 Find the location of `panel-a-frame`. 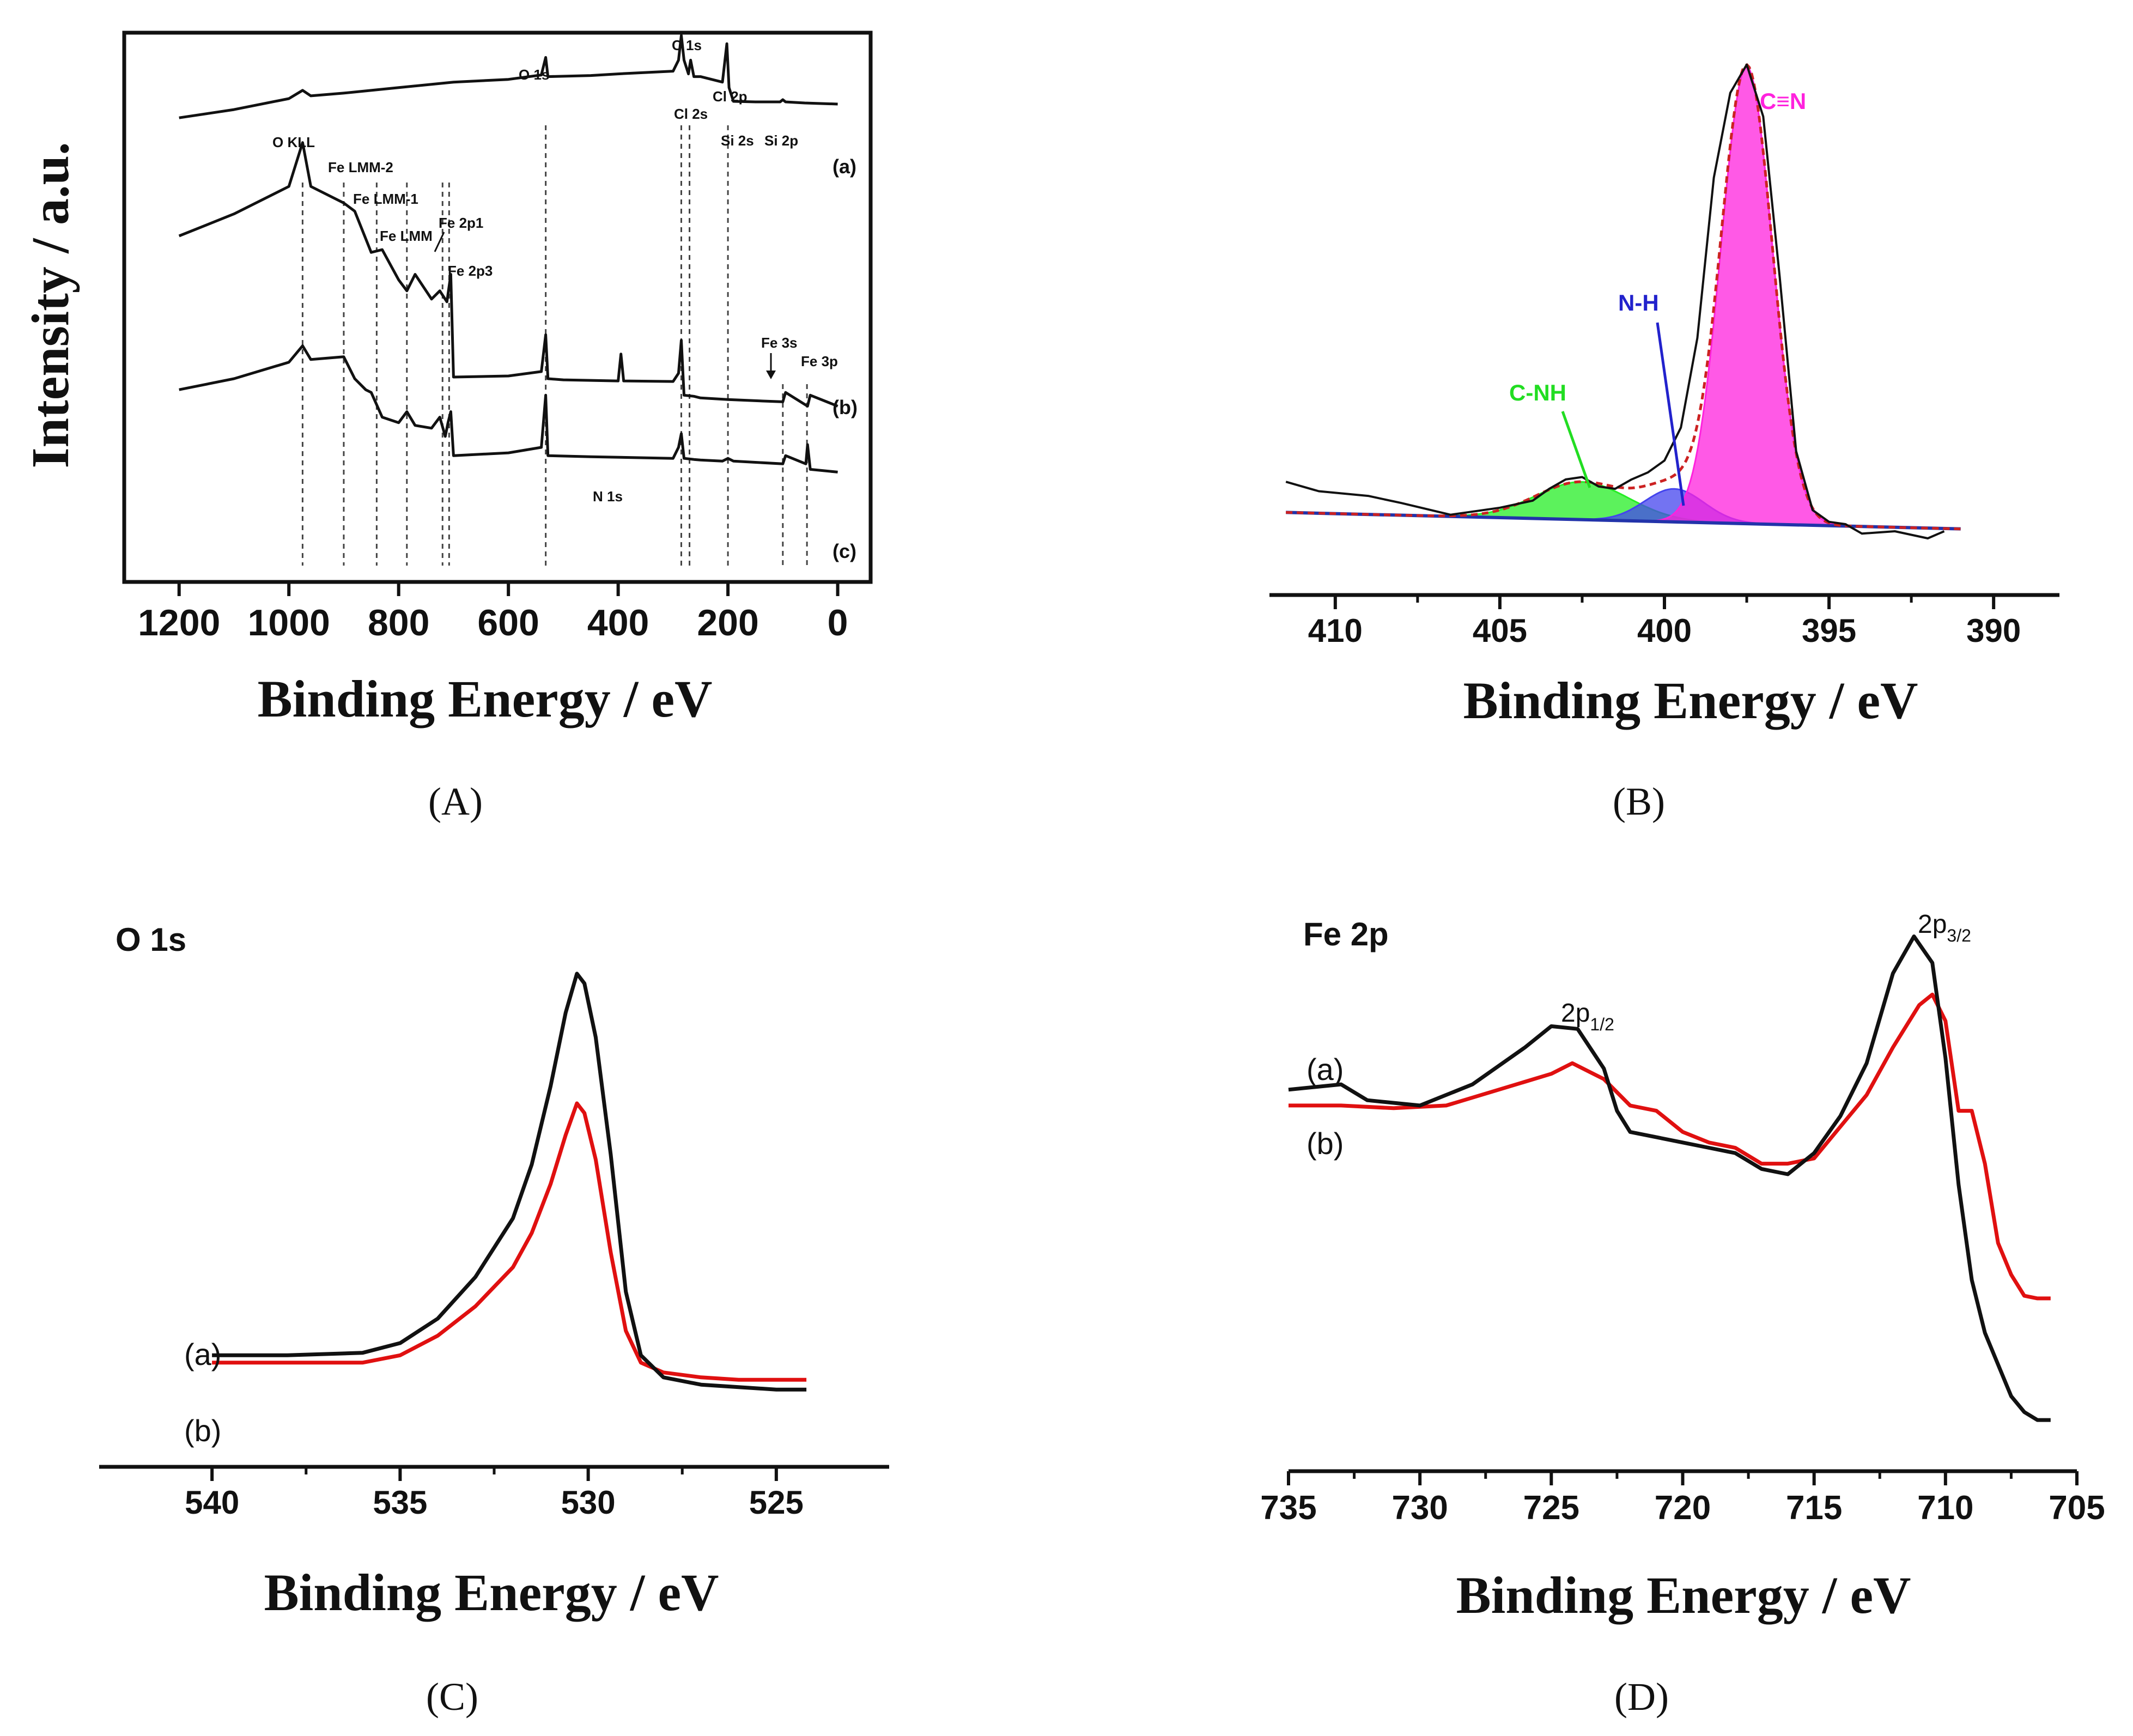

panel-a-frame is located at coordinates (497, 307).